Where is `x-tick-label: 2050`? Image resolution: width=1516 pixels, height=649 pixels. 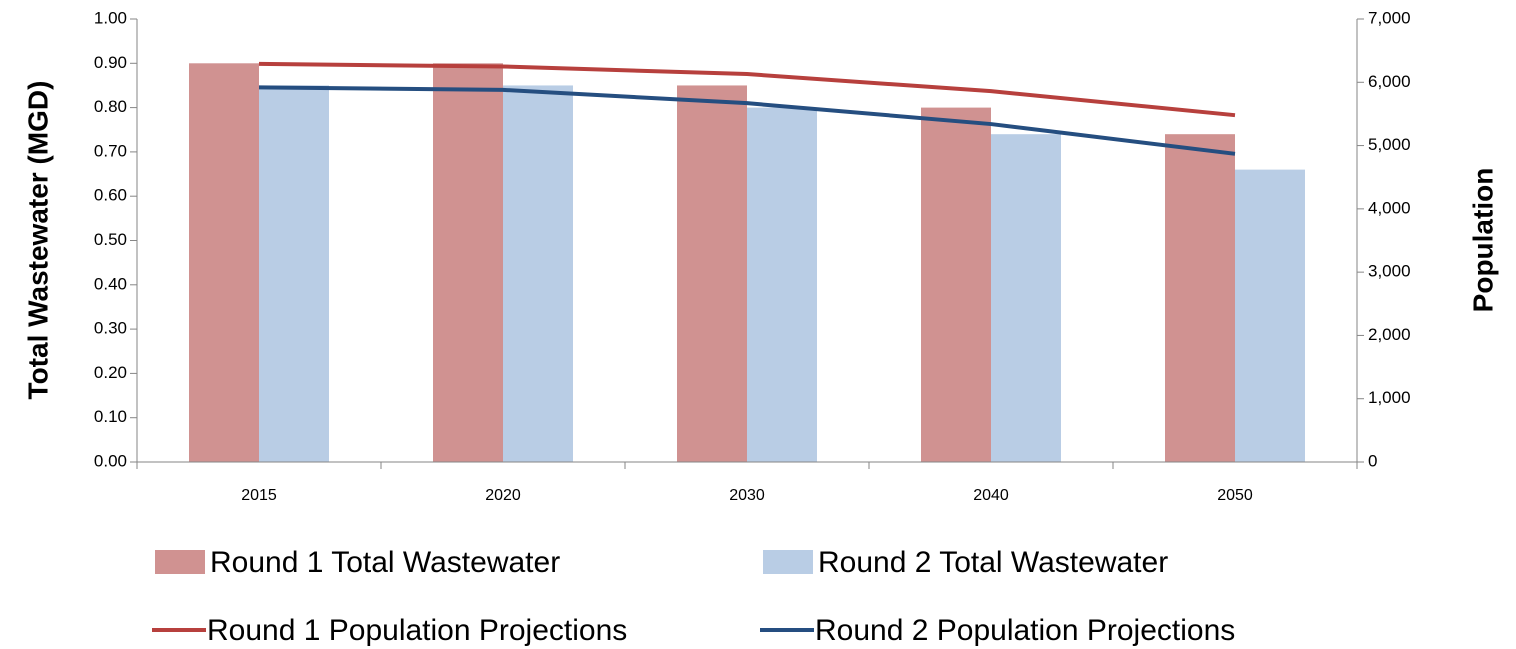
x-tick-label: 2050 is located at coordinates (1235, 495).